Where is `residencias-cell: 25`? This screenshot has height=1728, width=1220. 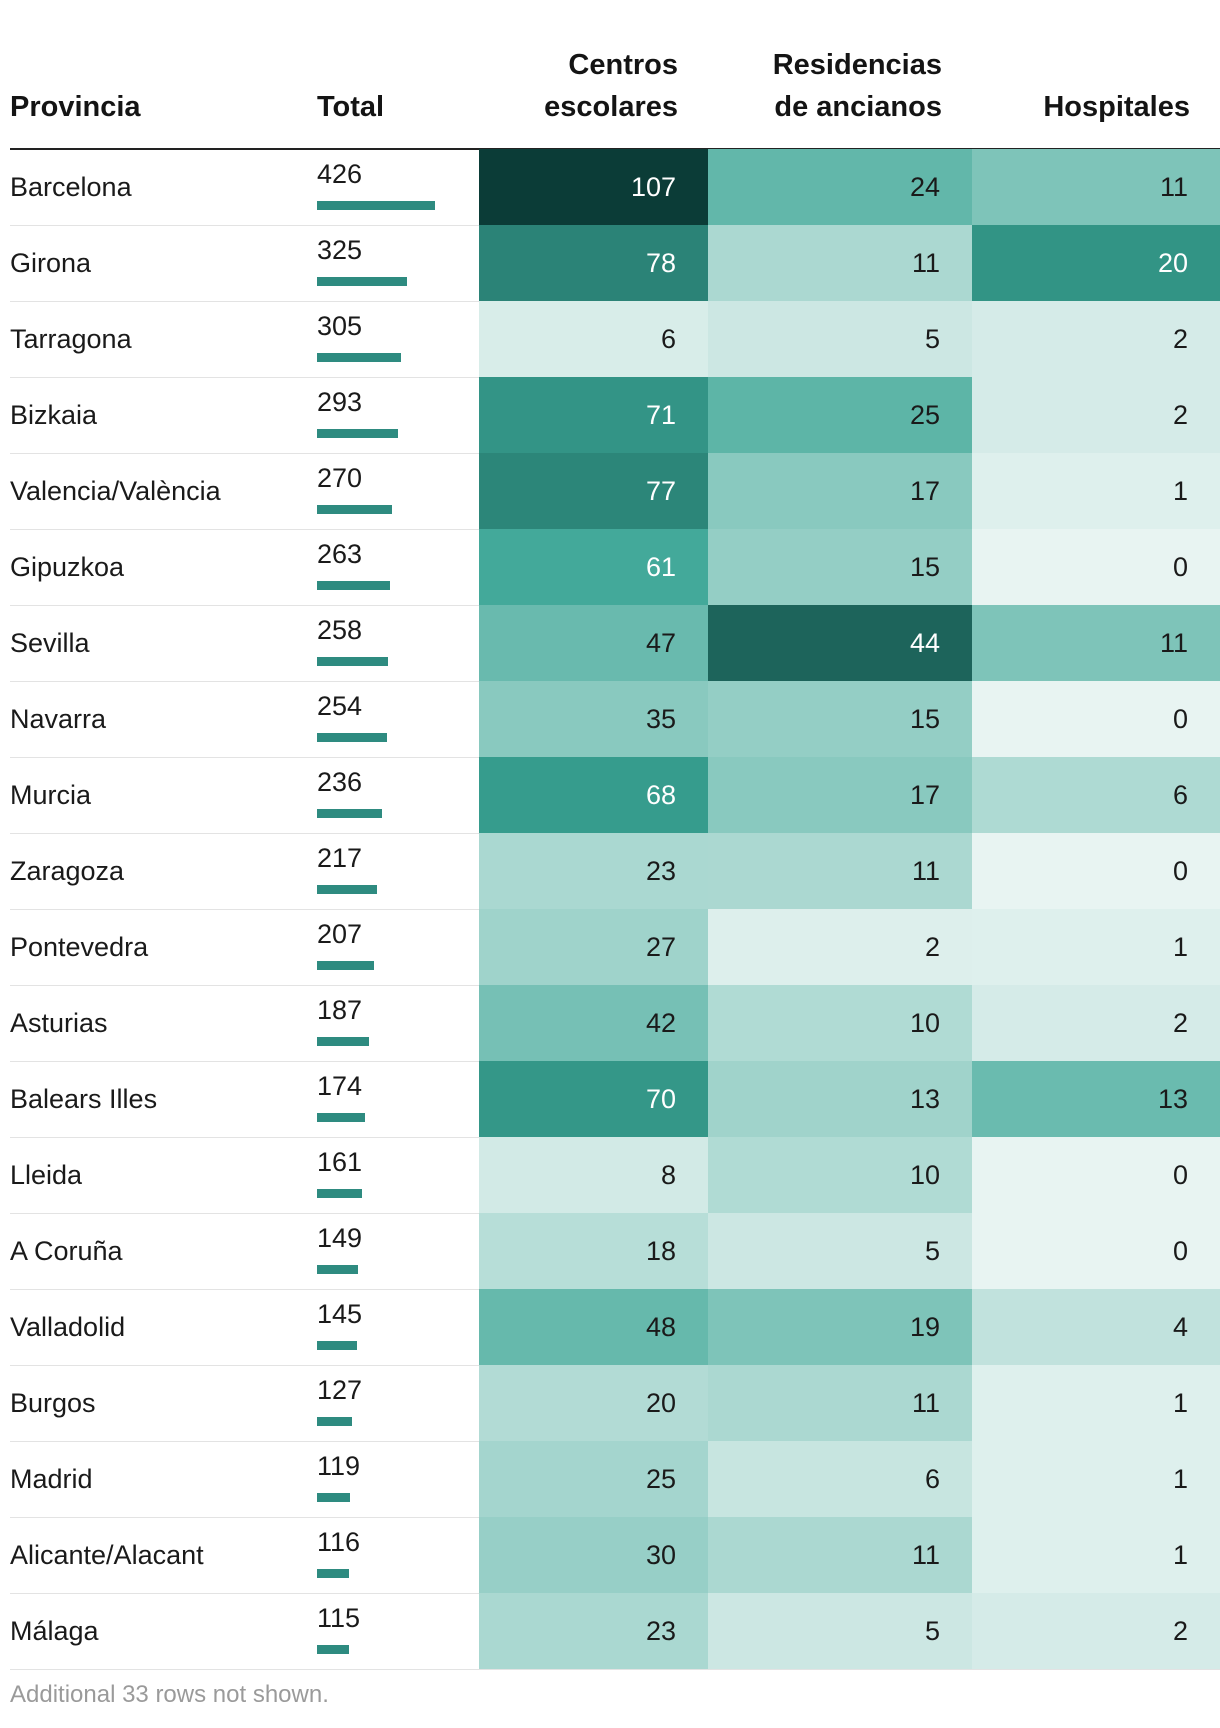
residencias-cell: 25 is located at coordinates (840, 415).